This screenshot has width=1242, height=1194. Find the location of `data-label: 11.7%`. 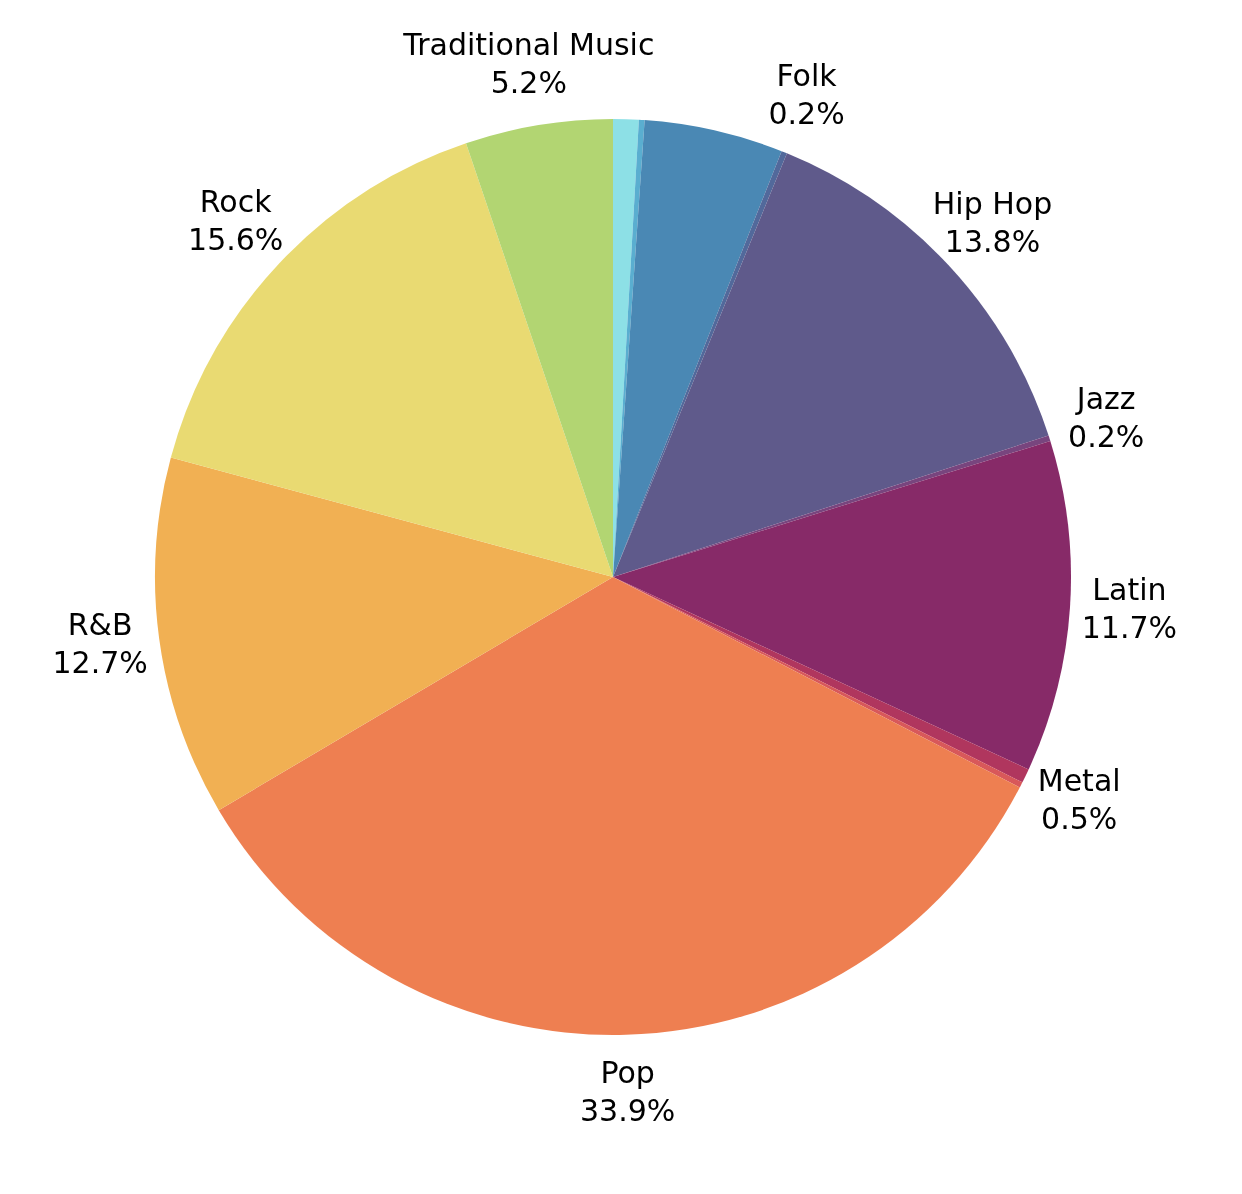

data-label: 11.7% is located at coordinates (1129, 627).